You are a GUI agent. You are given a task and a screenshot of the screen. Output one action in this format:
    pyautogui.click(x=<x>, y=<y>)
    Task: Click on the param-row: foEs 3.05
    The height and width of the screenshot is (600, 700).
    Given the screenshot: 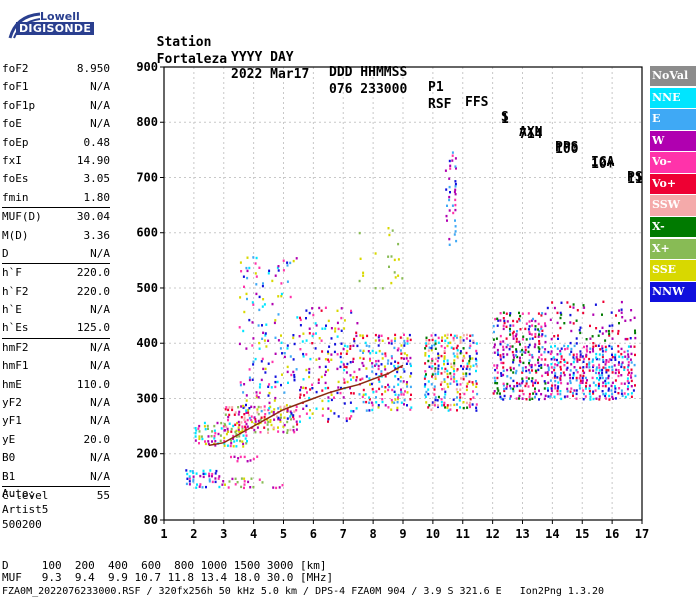 What is the action you would take?
    pyautogui.click(x=56, y=179)
    